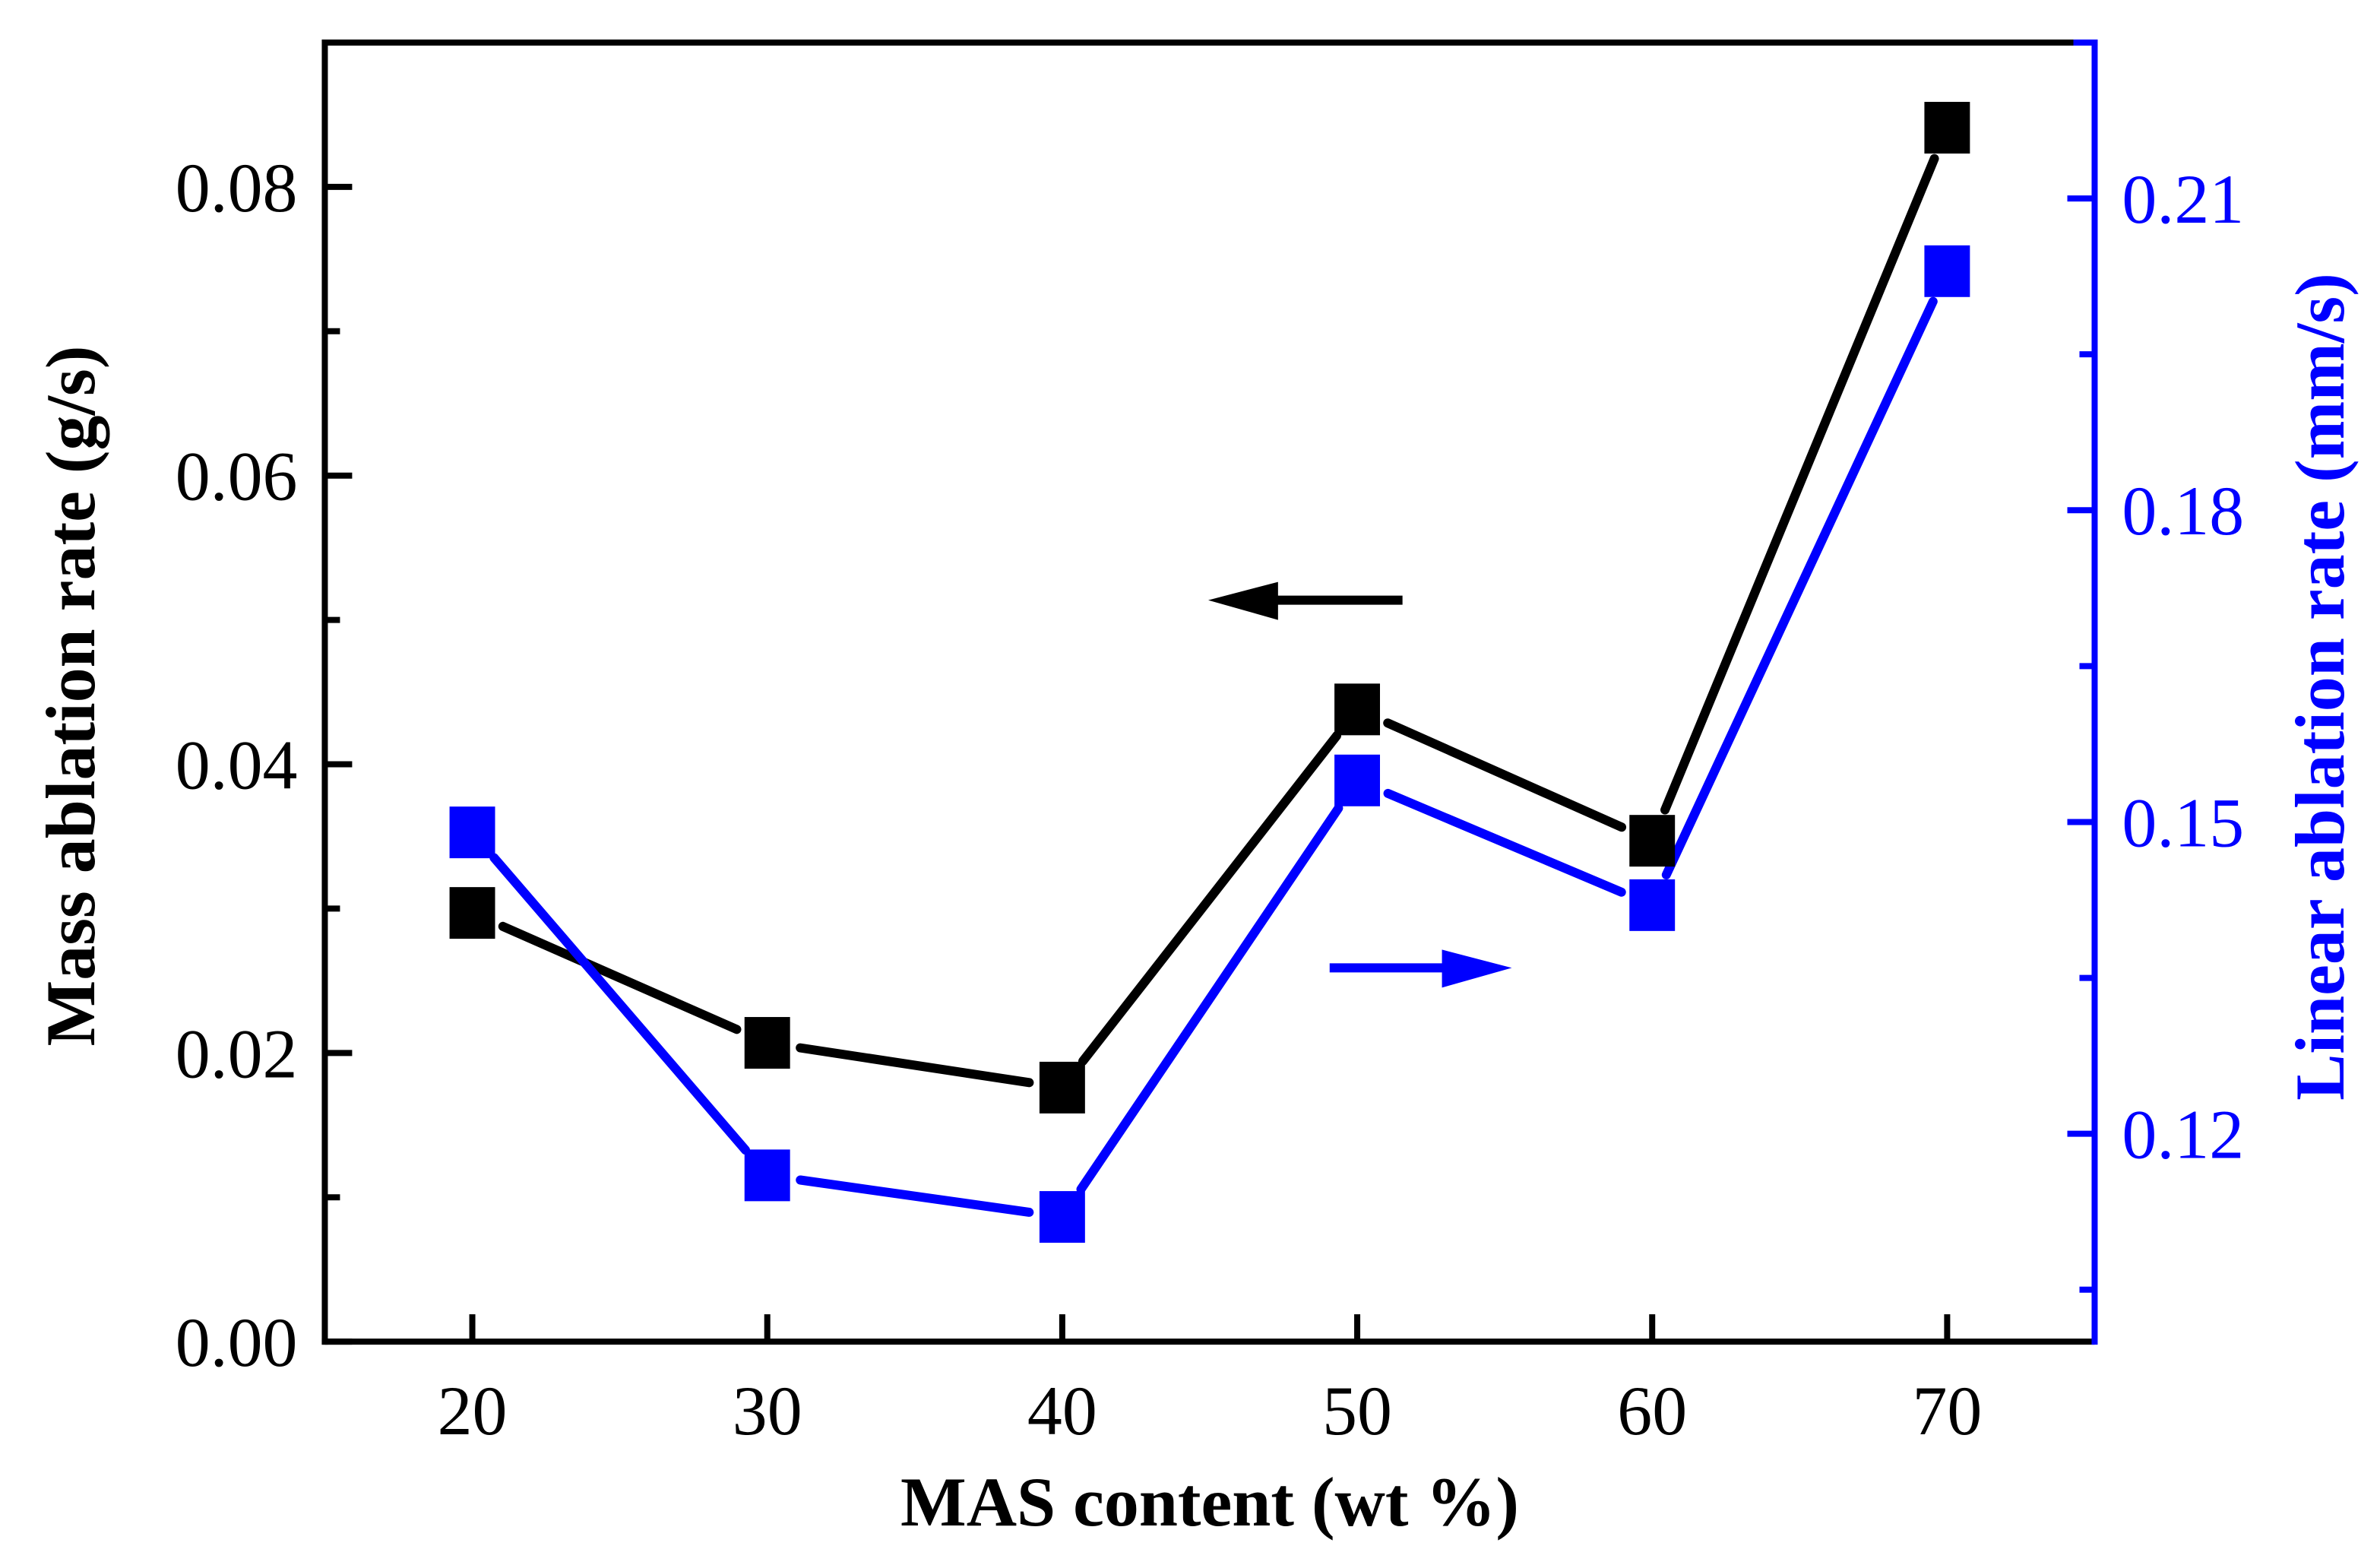  Describe the element at coordinates (1062, 1410) in the screenshot. I see `x-tick-label: 40` at that location.